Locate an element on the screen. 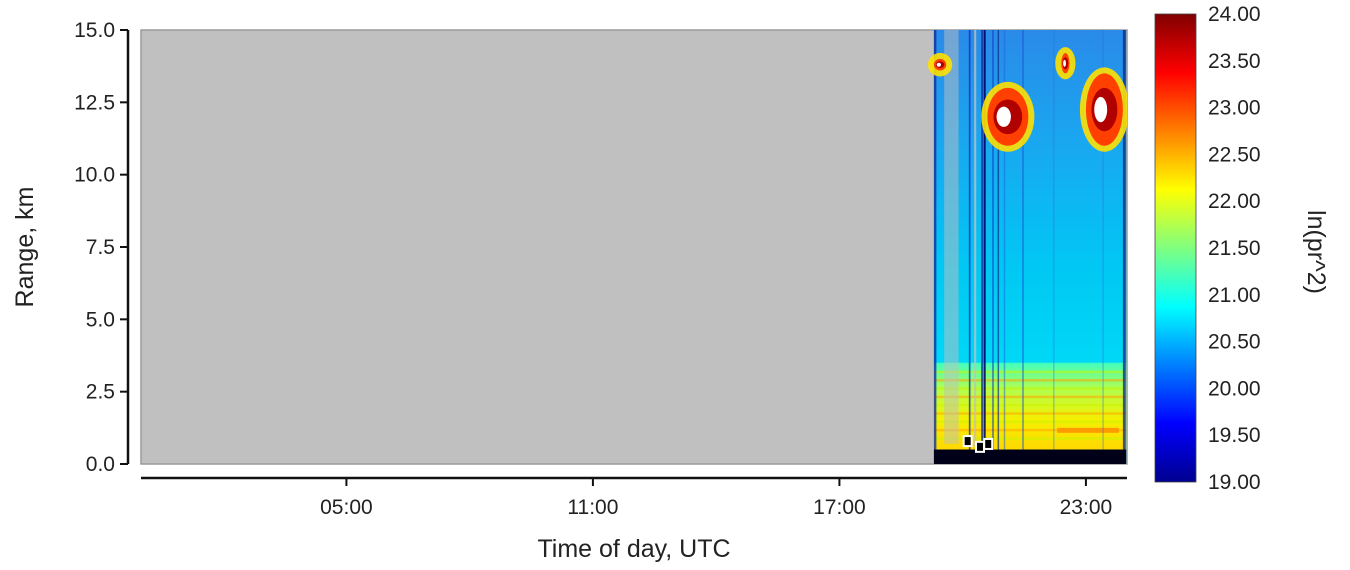 This screenshot has height=570, width=1350. y-tick-label: 0.0 is located at coordinates (100, 464).